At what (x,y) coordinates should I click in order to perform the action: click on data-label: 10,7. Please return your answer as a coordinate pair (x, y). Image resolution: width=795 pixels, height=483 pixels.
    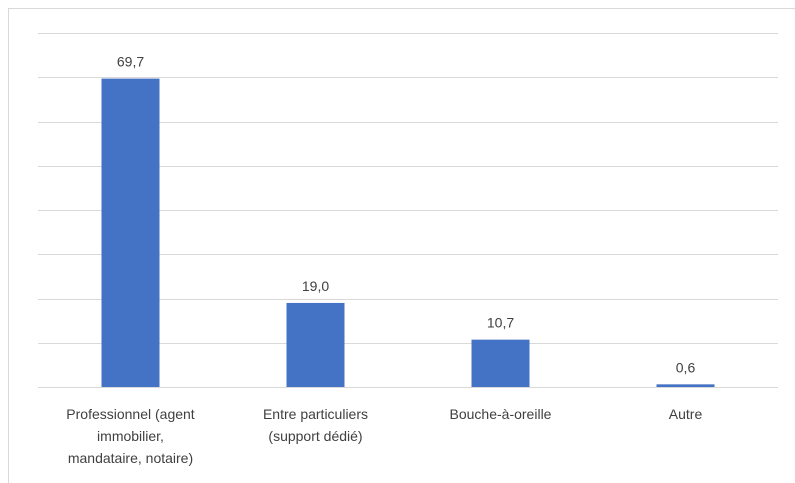
    Looking at the image, I should click on (500, 323).